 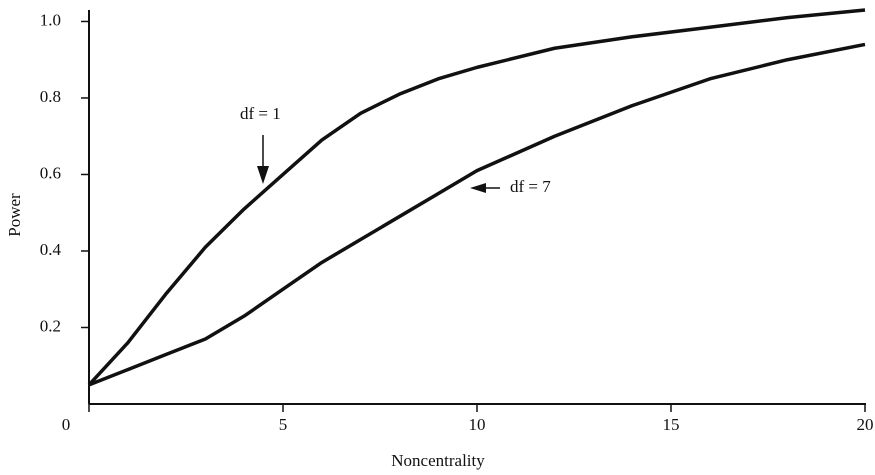 I want to click on y-axis-label: Power, so click(x=14, y=215).